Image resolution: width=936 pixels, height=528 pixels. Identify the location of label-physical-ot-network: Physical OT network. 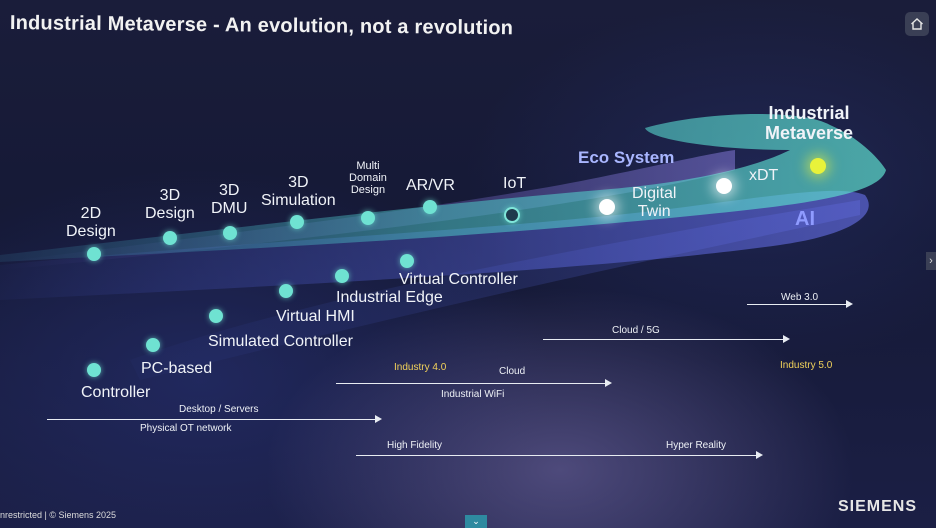
(186, 428).